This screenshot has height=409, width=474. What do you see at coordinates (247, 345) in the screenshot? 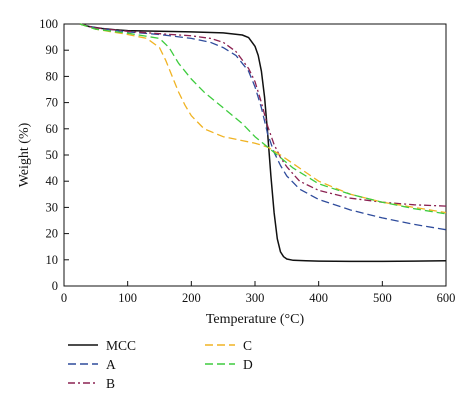
I see `legend-label-c: C` at bounding box center [247, 345].